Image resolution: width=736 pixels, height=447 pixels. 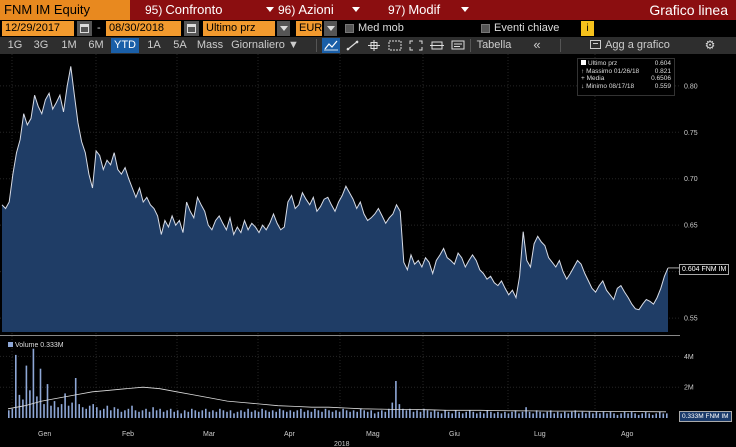 I want to click on confronto-caret-icon, so click(x=270, y=9).